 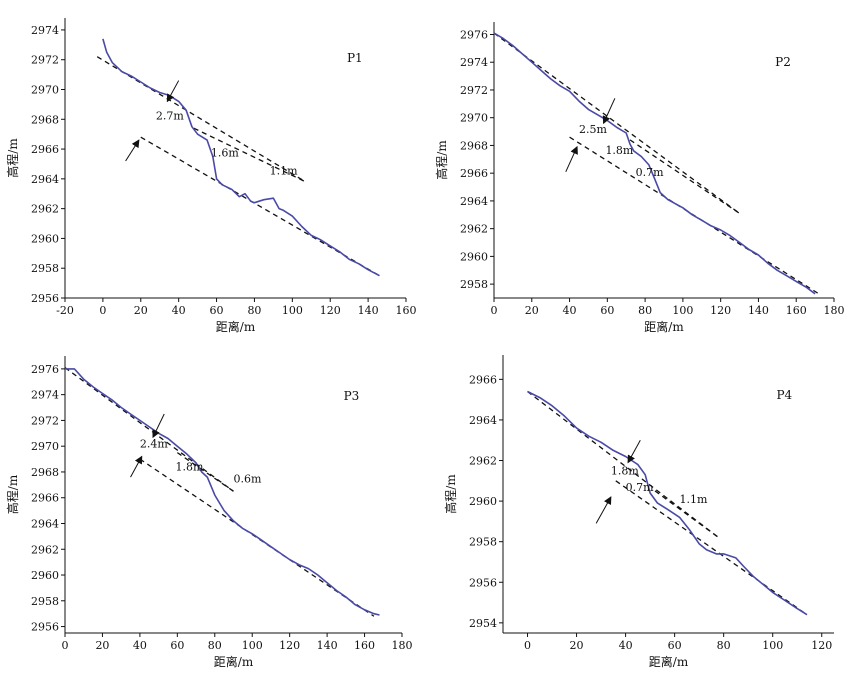 What do you see at coordinates (154, 443) in the screenshot?
I see `height-annotation: 2.4m` at bounding box center [154, 443].